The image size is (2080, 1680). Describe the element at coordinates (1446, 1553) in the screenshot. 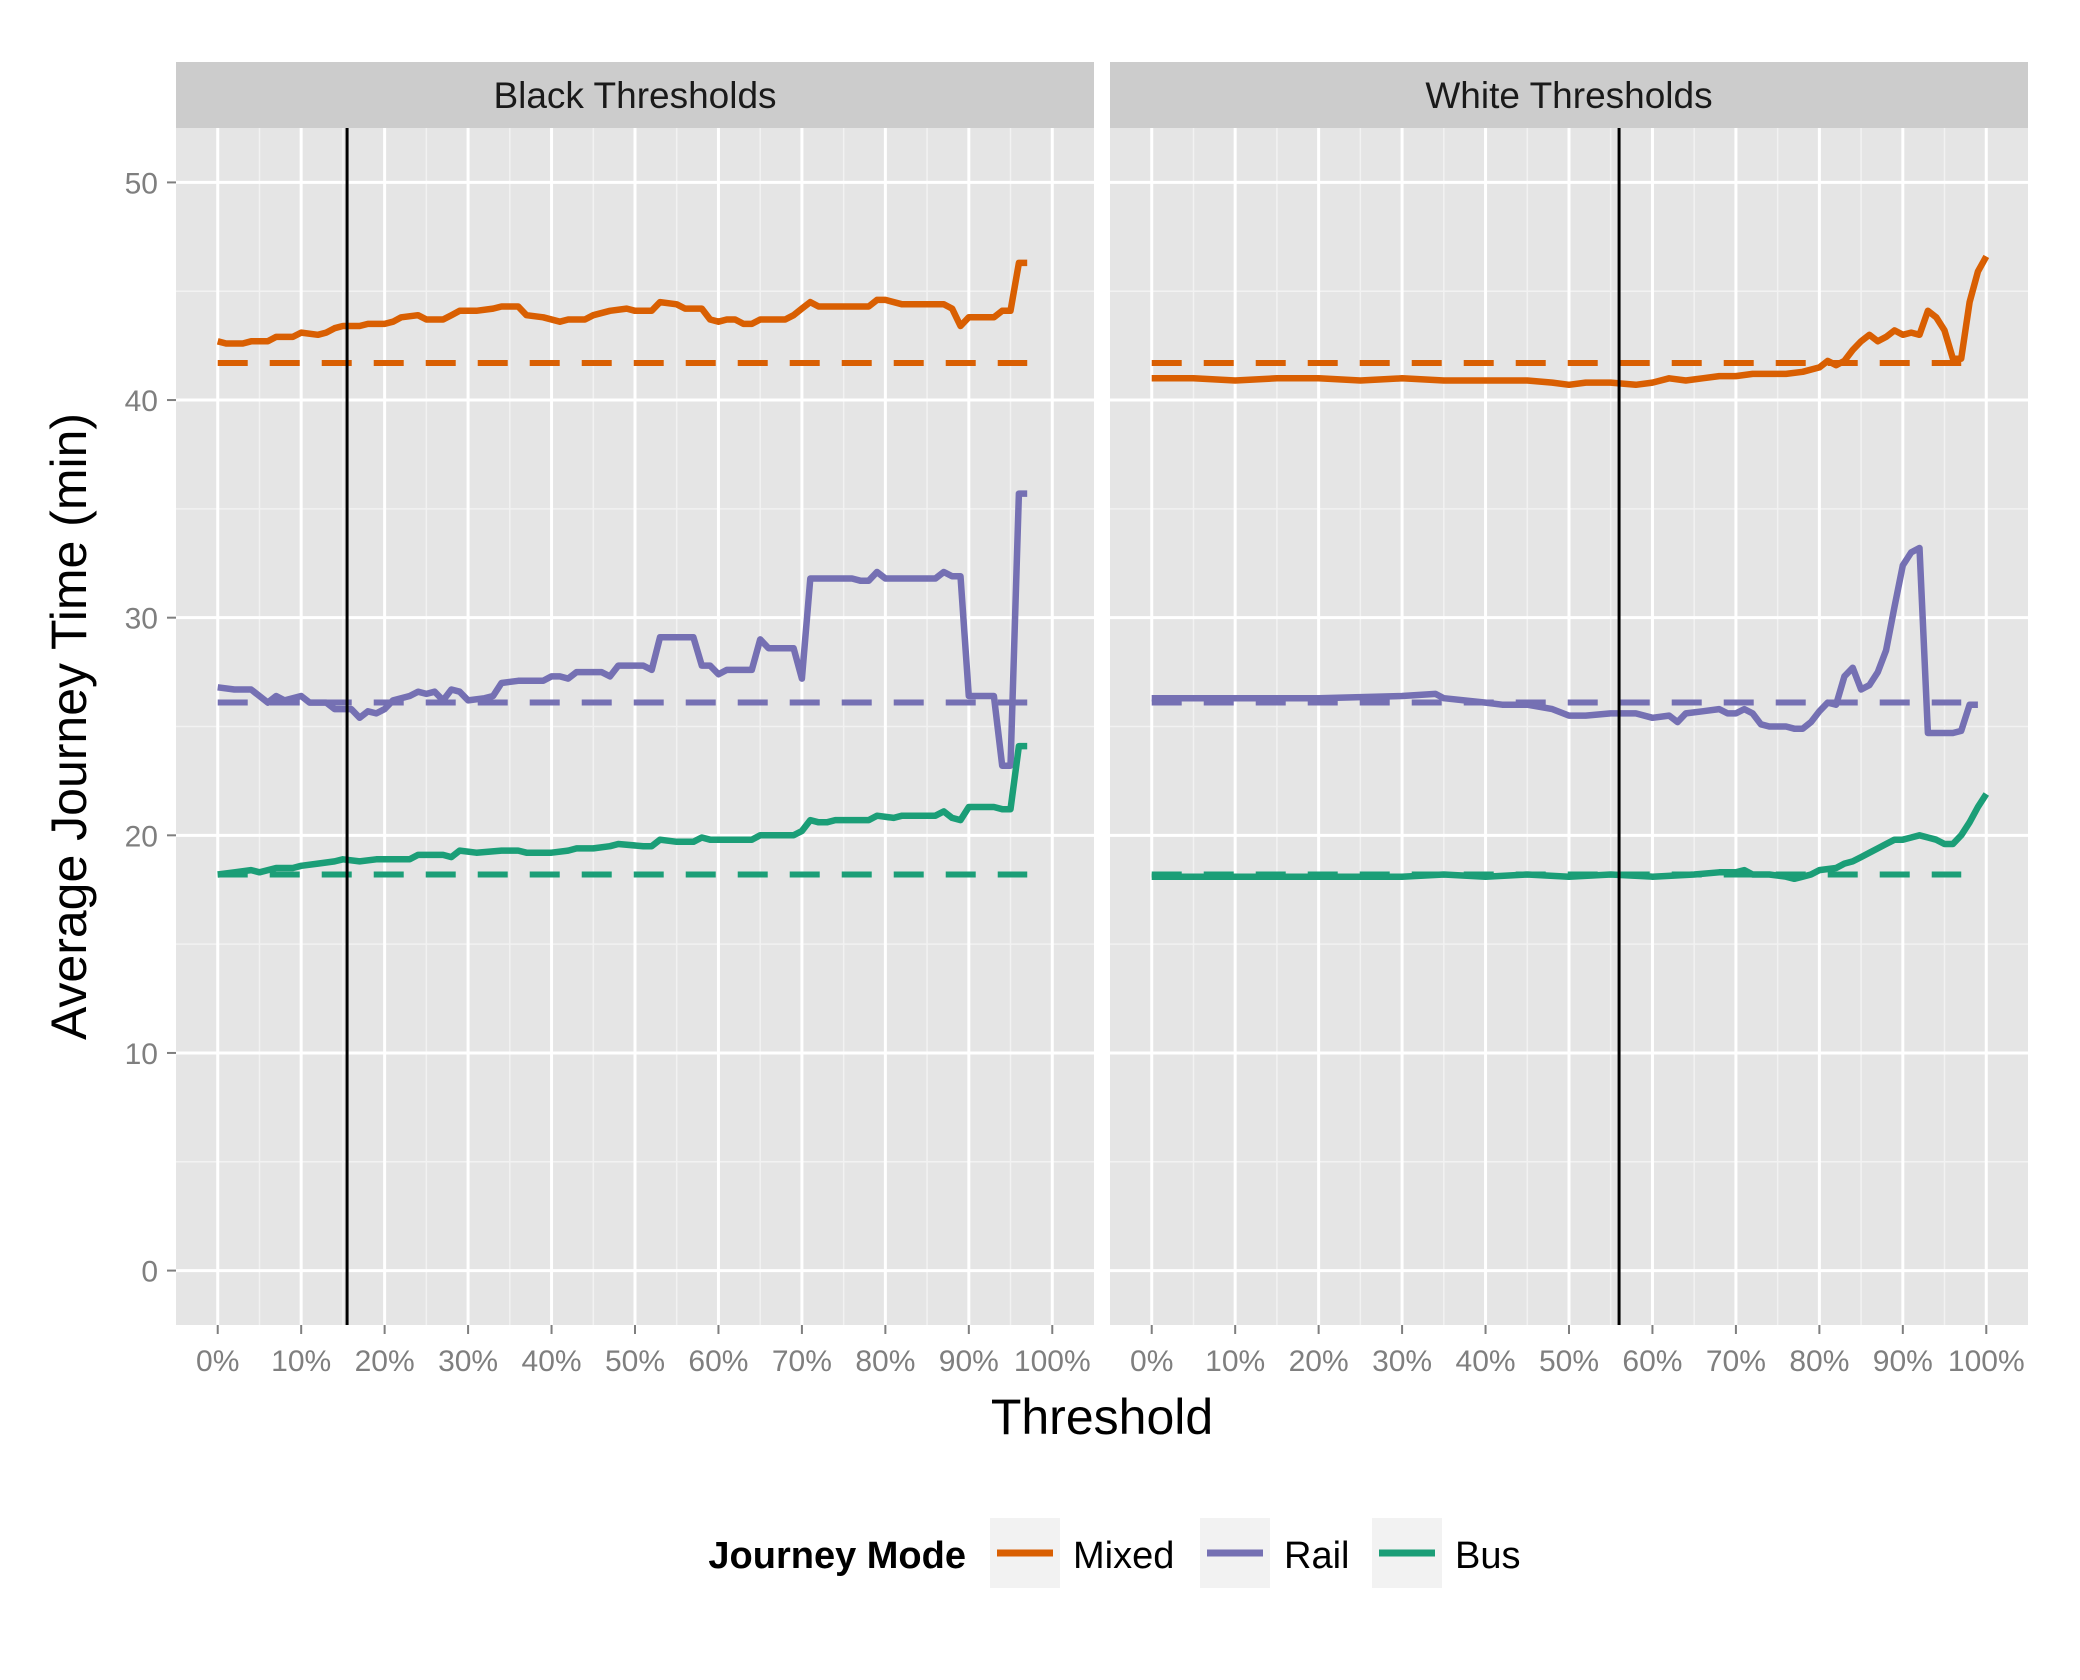

I see `legend-item-bus: Bus` at that location.